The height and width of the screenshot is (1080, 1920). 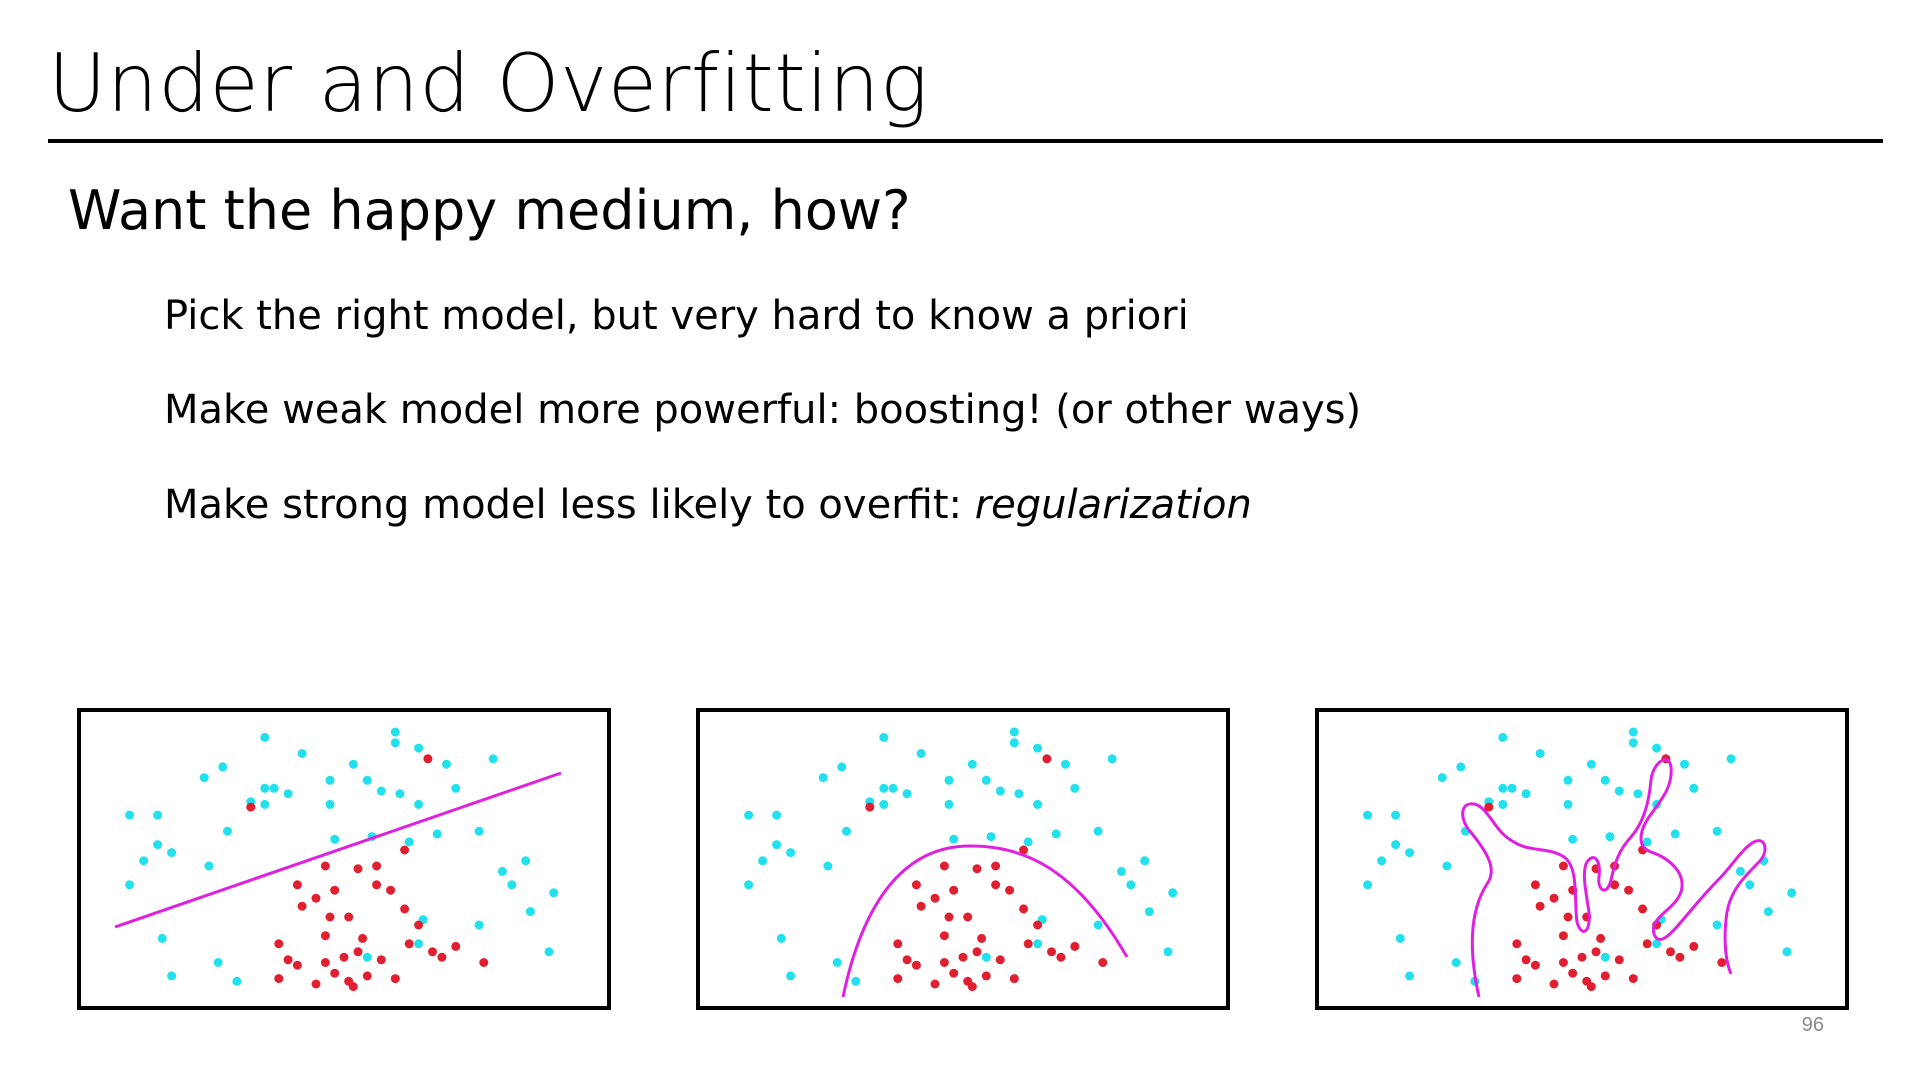 I want to click on bullet-regularization-italic: regularization, so click(x=1113, y=505).